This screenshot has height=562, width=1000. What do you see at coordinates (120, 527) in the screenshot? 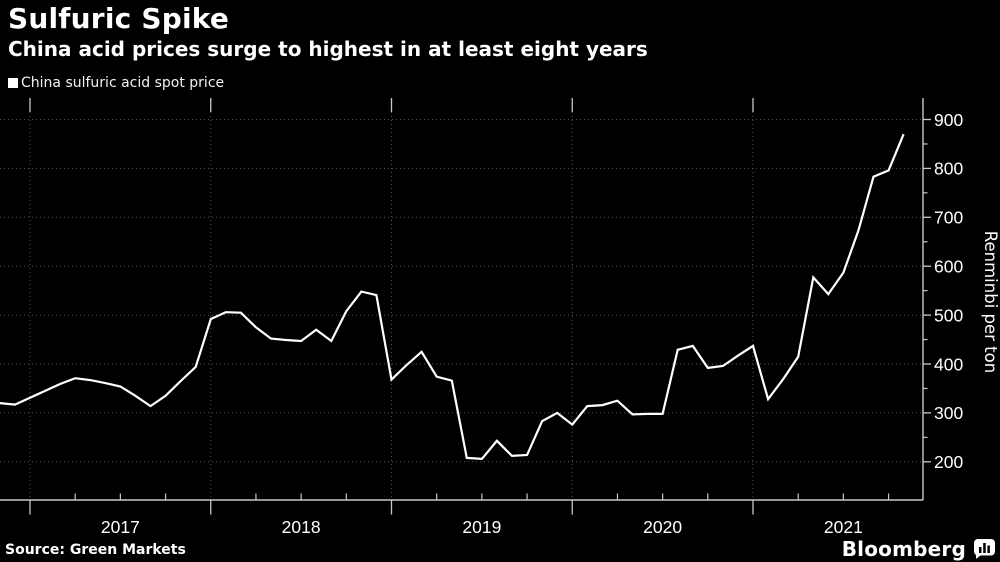
I see `x-tick-label: 2017` at bounding box center [120, 527].